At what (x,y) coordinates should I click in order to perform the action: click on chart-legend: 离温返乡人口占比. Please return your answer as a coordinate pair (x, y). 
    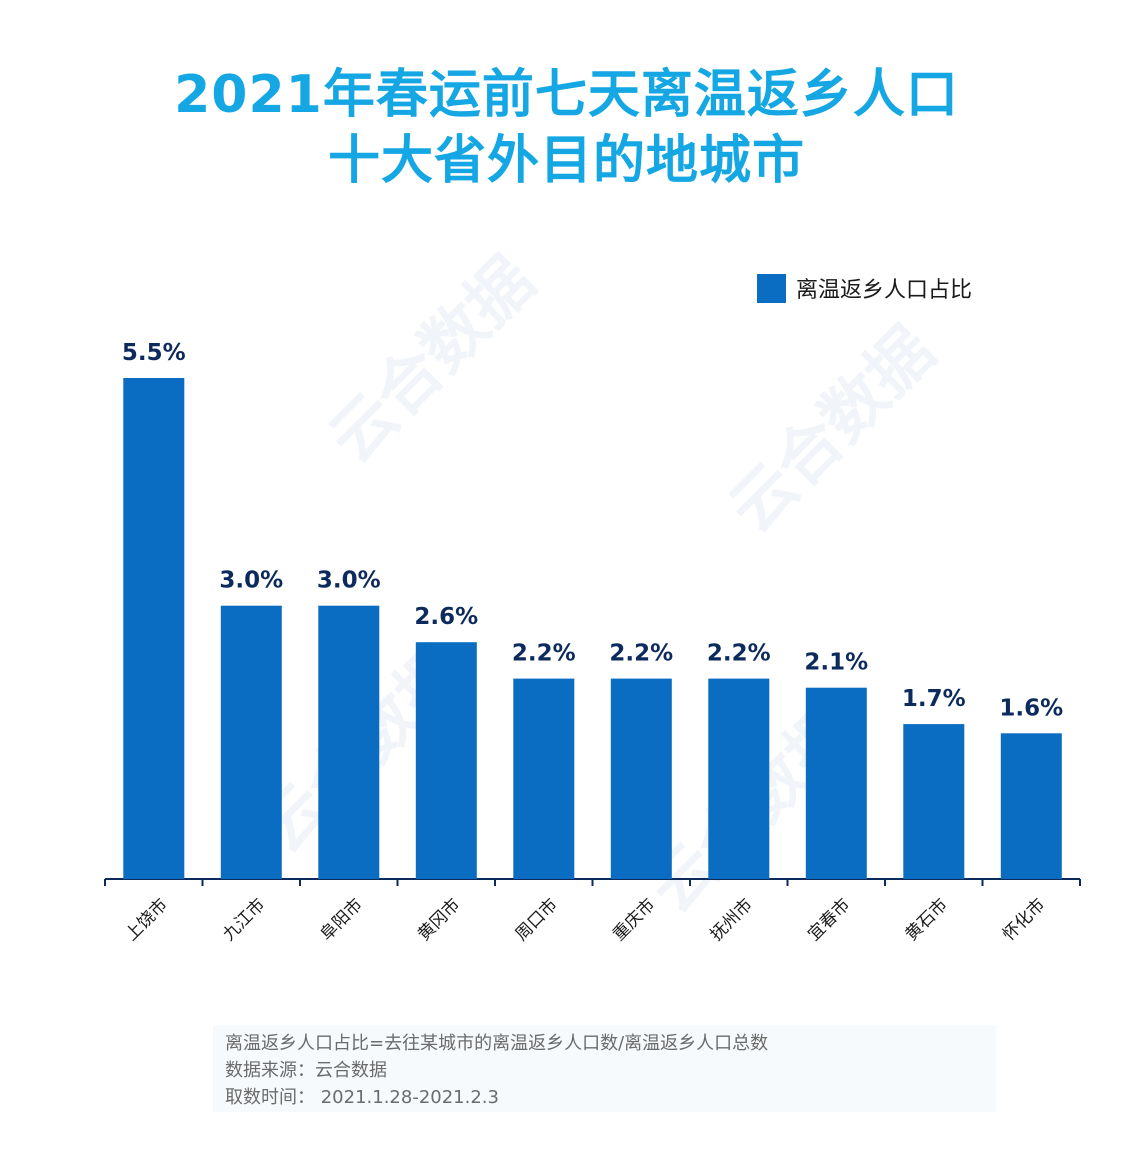
    Looking at the image, I should click on (864, 288).